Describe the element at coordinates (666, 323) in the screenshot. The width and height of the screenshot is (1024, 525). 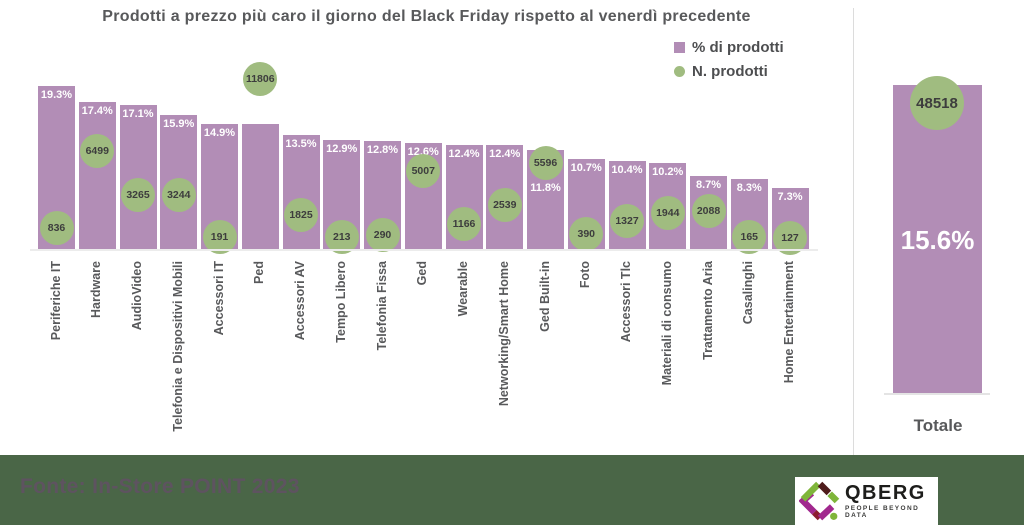
I see `category-label: Materiali di consumo` at that location.